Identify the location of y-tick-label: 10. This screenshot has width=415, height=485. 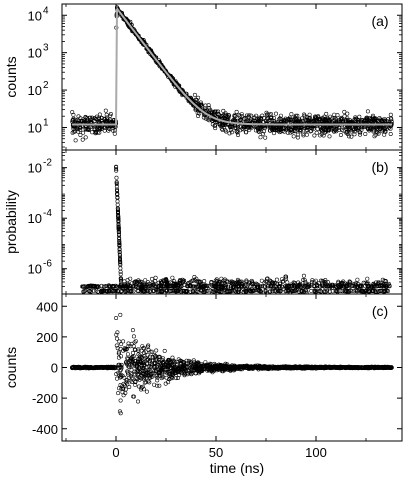
(35, 53).